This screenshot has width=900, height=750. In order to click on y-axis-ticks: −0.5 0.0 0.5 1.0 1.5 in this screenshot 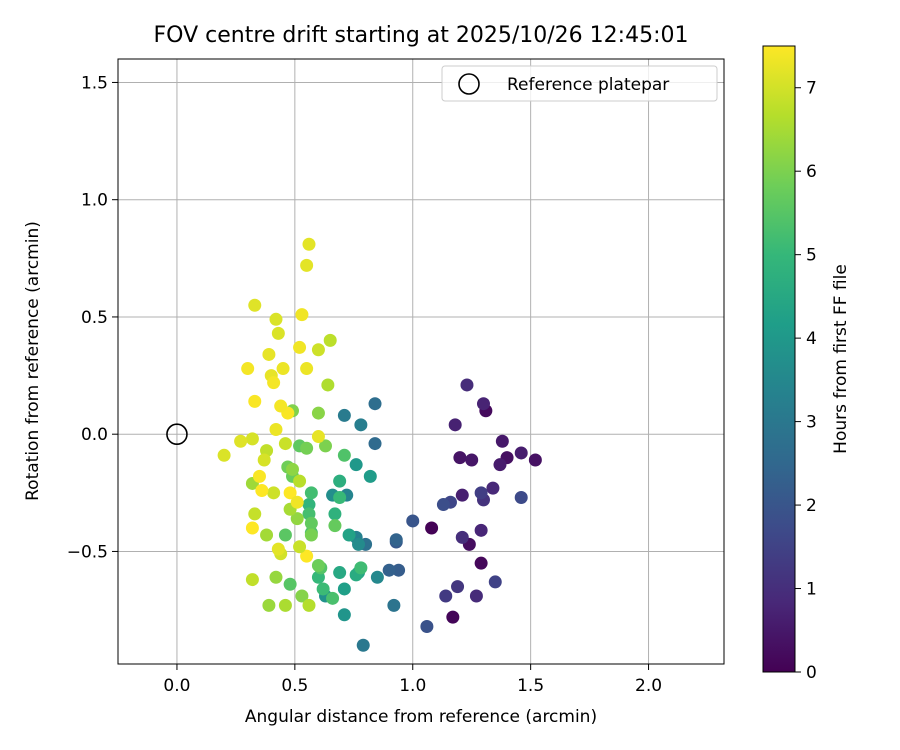, I will do `click(92, 317)`.